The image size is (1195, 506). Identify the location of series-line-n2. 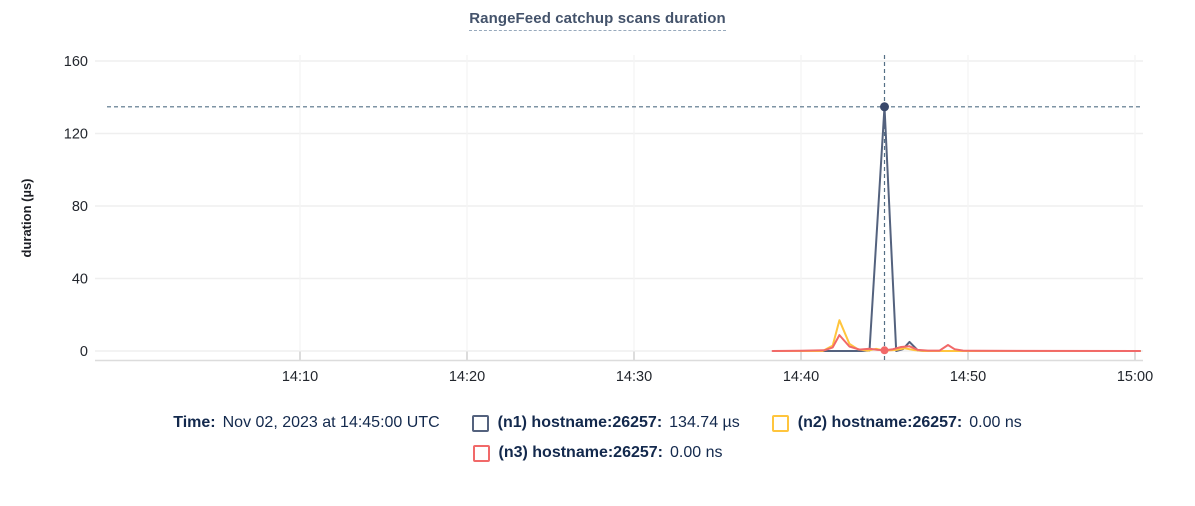
(957, 335).